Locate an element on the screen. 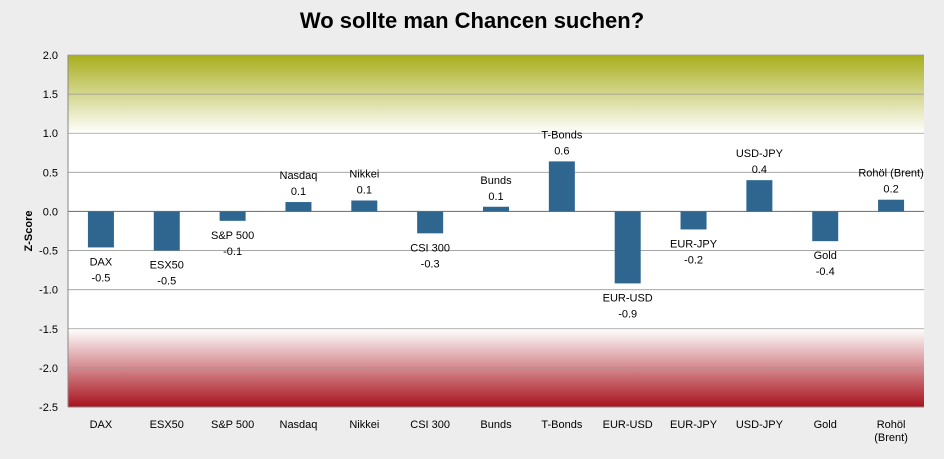 Image resolution: width=944 pixels, height=459 pixels. y-tick-label: 1.5 is located at coordinates (50, 95).